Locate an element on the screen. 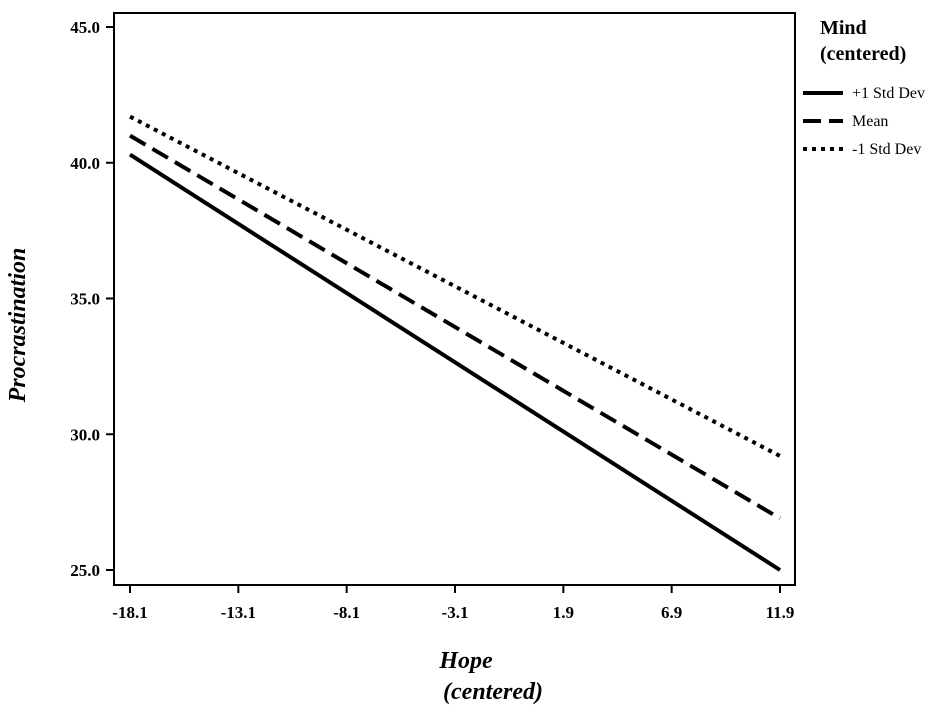  x-axis: -18.1 -13.1 -8.1 -3.1 1.9 6.9 11.9 is located at coordinates (453, 603).